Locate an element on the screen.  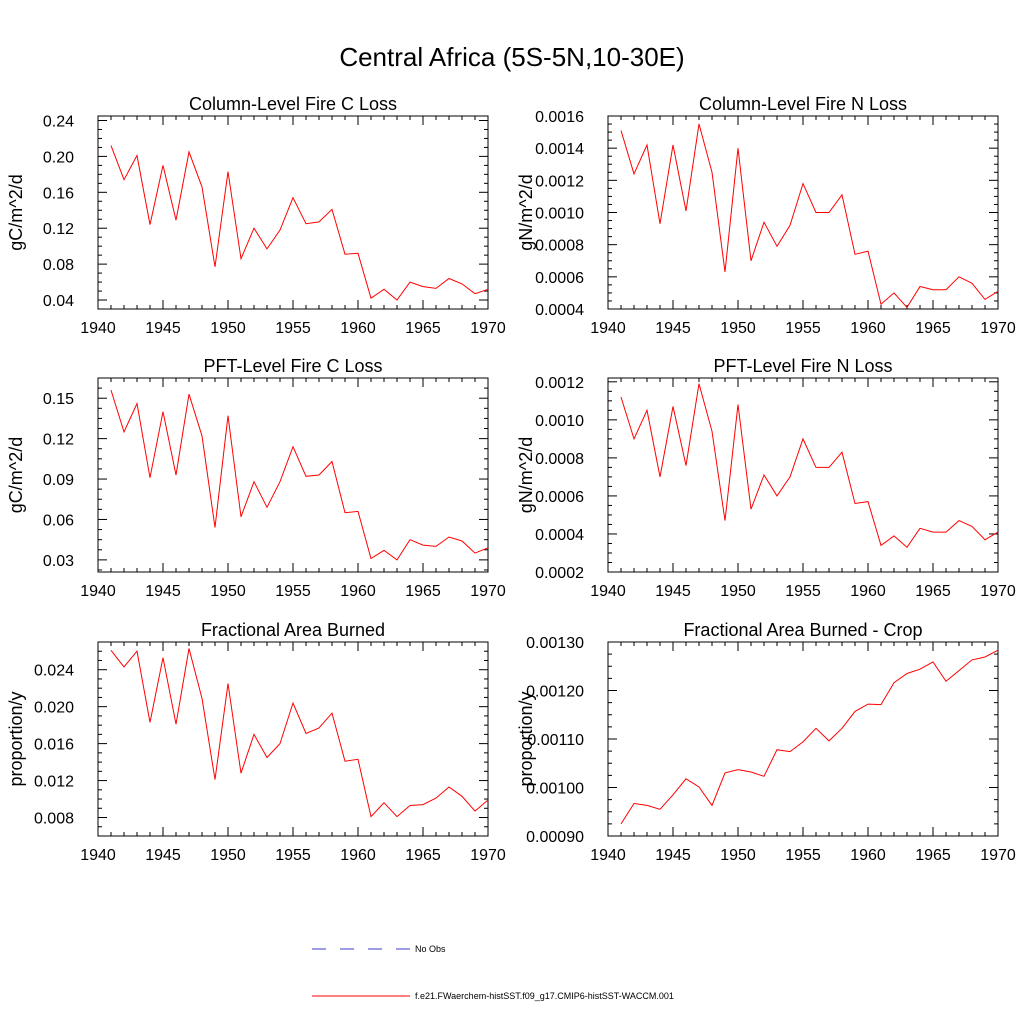
panel-title: Column-Level Fire N Loss is located at coordinates (803, 104).